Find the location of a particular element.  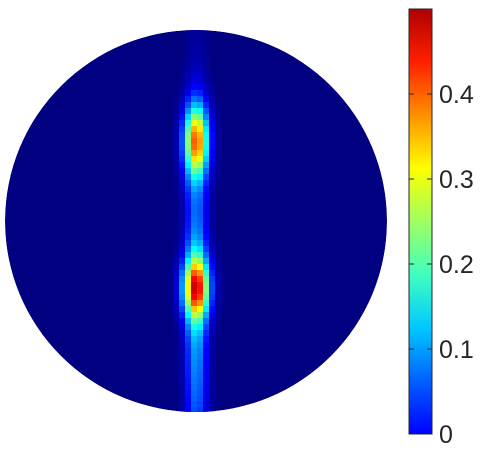

colorbar-tick-label: 0.3 is located at coordinates (456, 180).